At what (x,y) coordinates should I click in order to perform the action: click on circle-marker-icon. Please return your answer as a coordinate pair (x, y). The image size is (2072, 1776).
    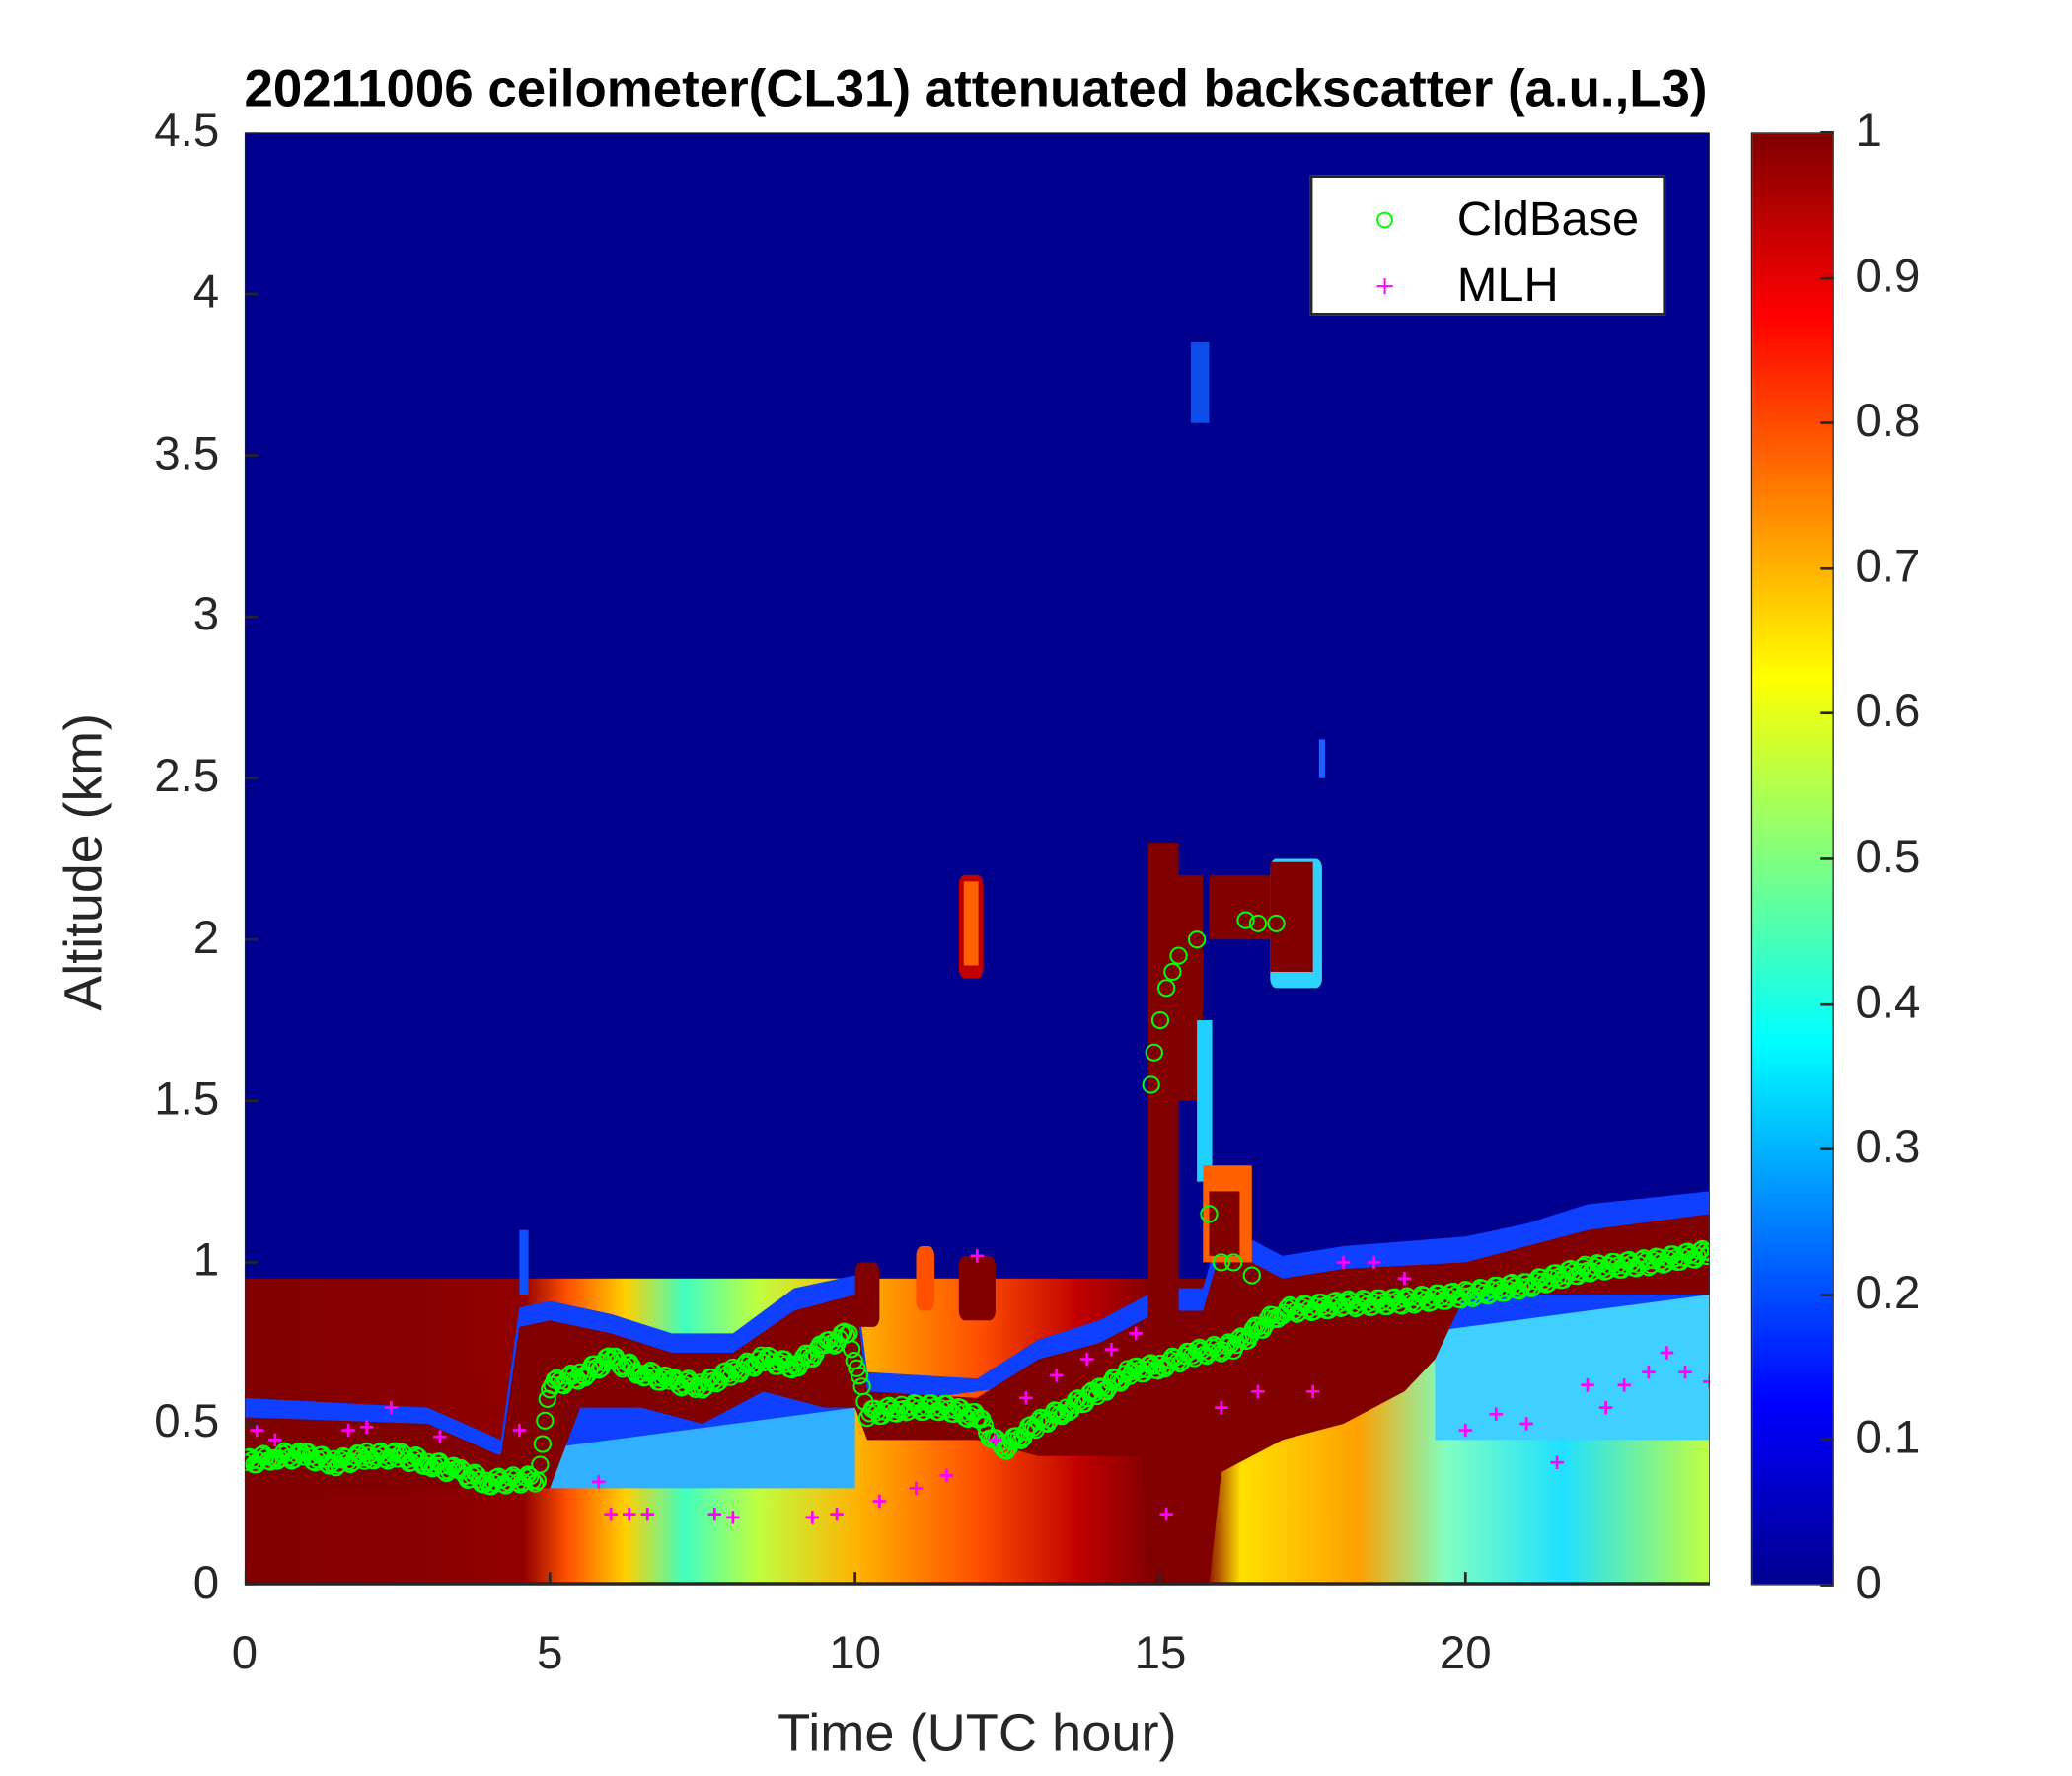
    Looking at the image, I should click on (1385, 220).